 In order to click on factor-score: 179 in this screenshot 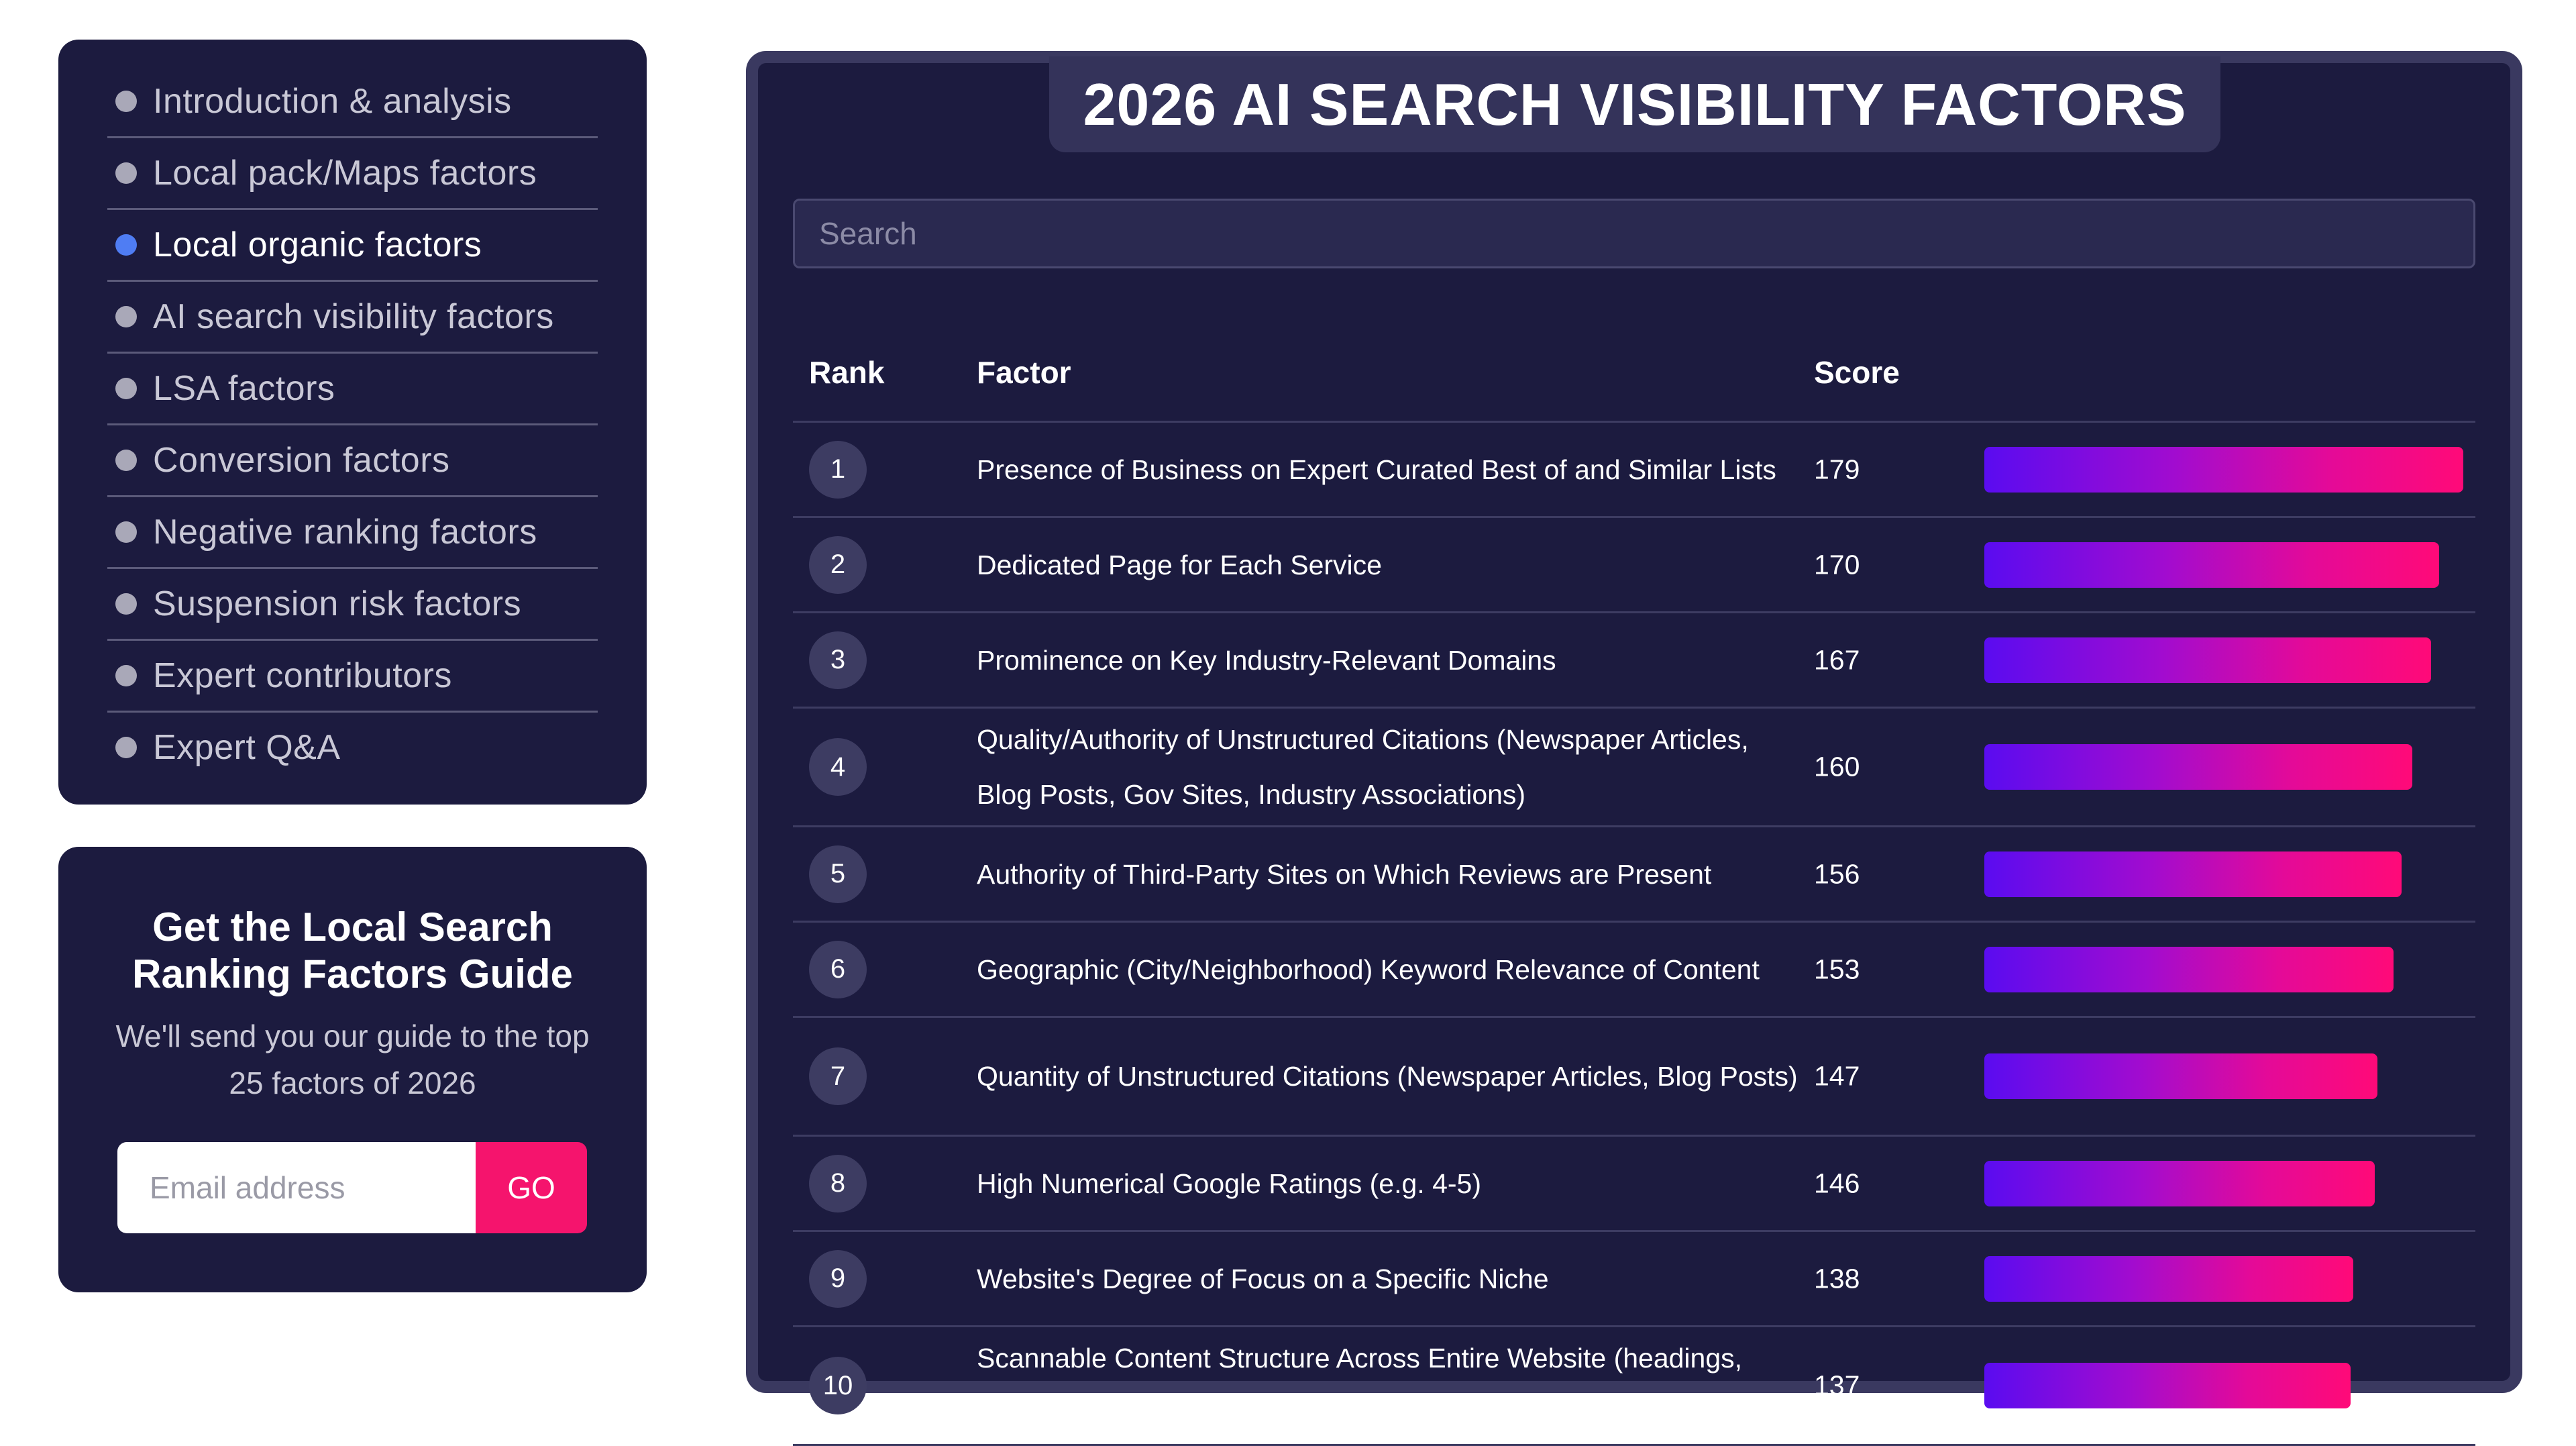, I will do `click(1837, 469)`.